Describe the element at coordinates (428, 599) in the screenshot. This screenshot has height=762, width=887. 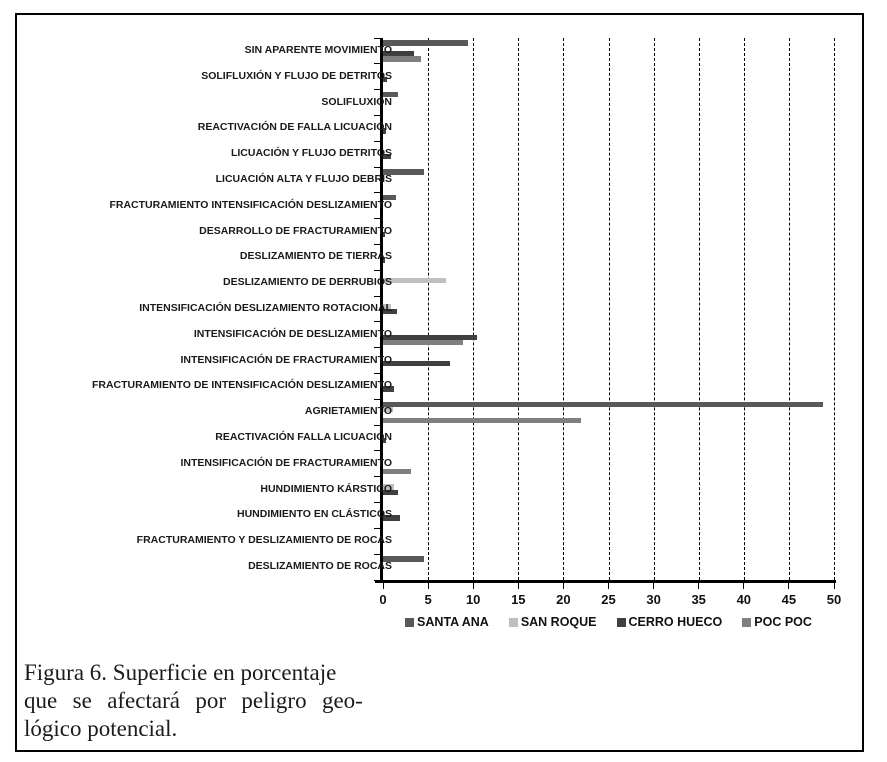
I see `x-axis-tick-label: 5` at that location.